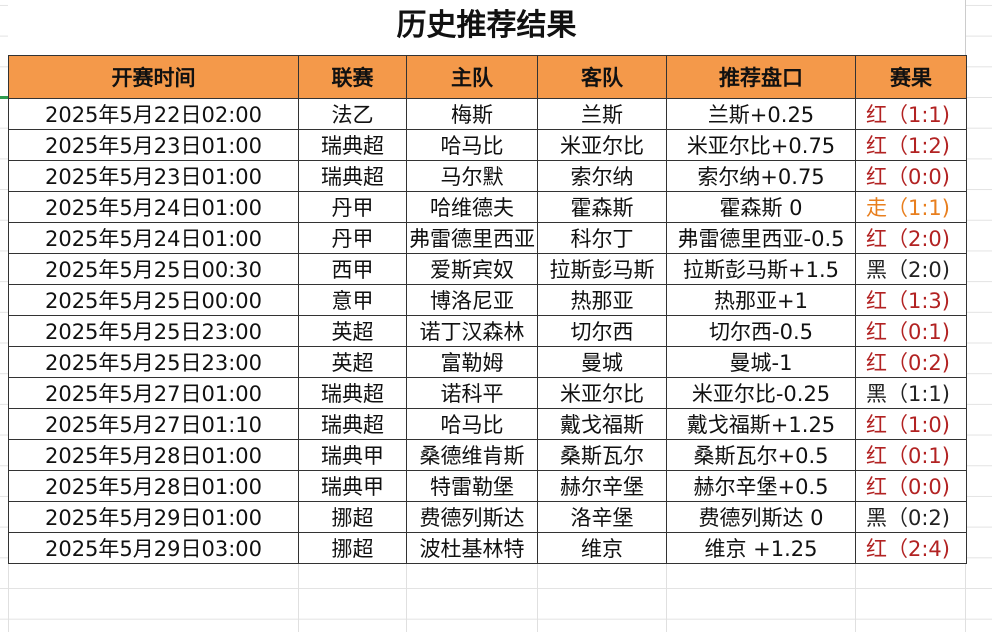  What do you see at coordinates (602, 114) in the screenshot?
I see `cell-away: 兰斯` at bounding box center [602, 114].